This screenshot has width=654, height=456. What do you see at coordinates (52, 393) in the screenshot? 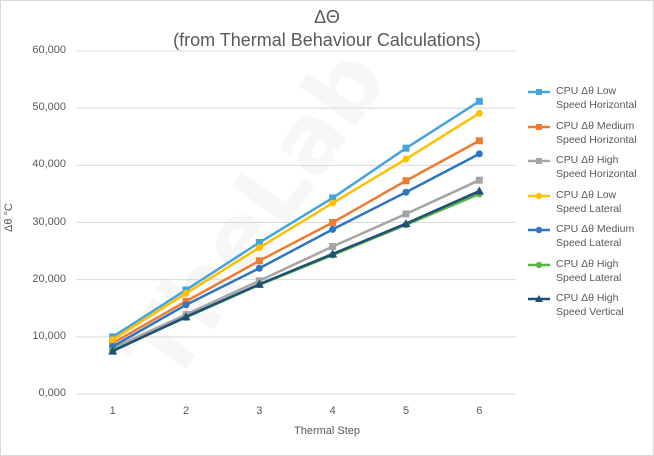
I see `y-tick-label: 0,000` at bounding box center [52, 393].